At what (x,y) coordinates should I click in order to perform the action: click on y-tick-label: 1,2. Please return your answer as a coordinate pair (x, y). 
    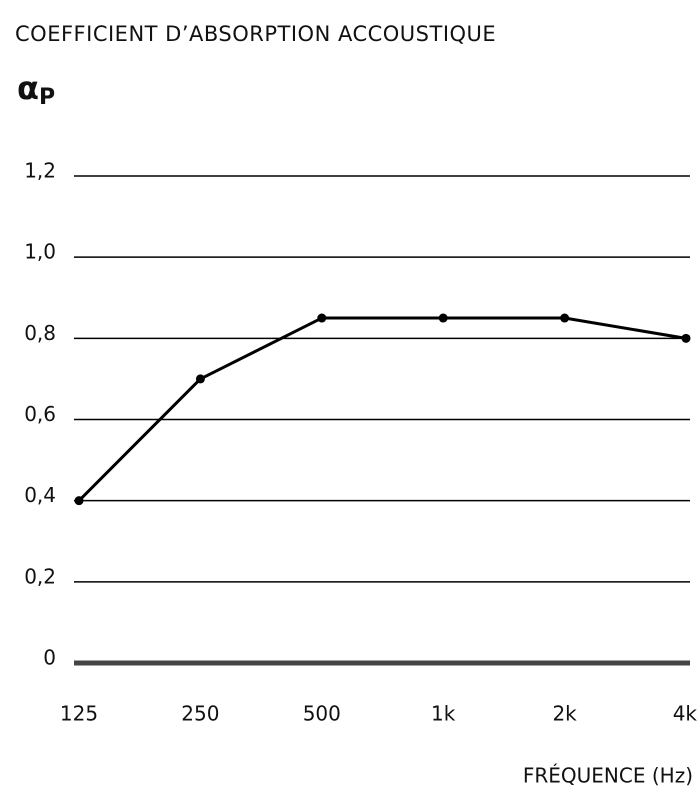
    Looking at the image, I should click on (40, 171).